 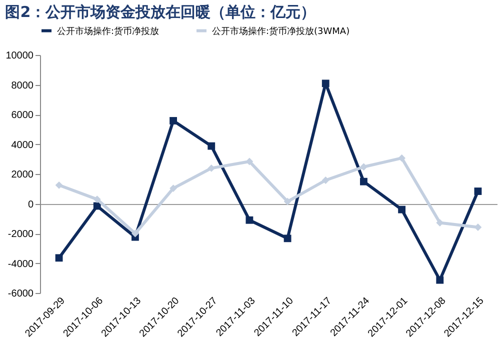 I want to click on chart-title: 图2：公开市场资金投放在回暖（单位：亿元）, so click(x=160, y=12).